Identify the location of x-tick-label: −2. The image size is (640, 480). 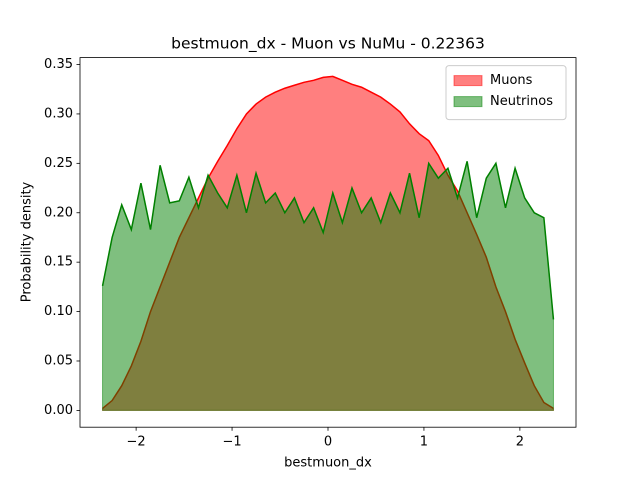
(136, 442).